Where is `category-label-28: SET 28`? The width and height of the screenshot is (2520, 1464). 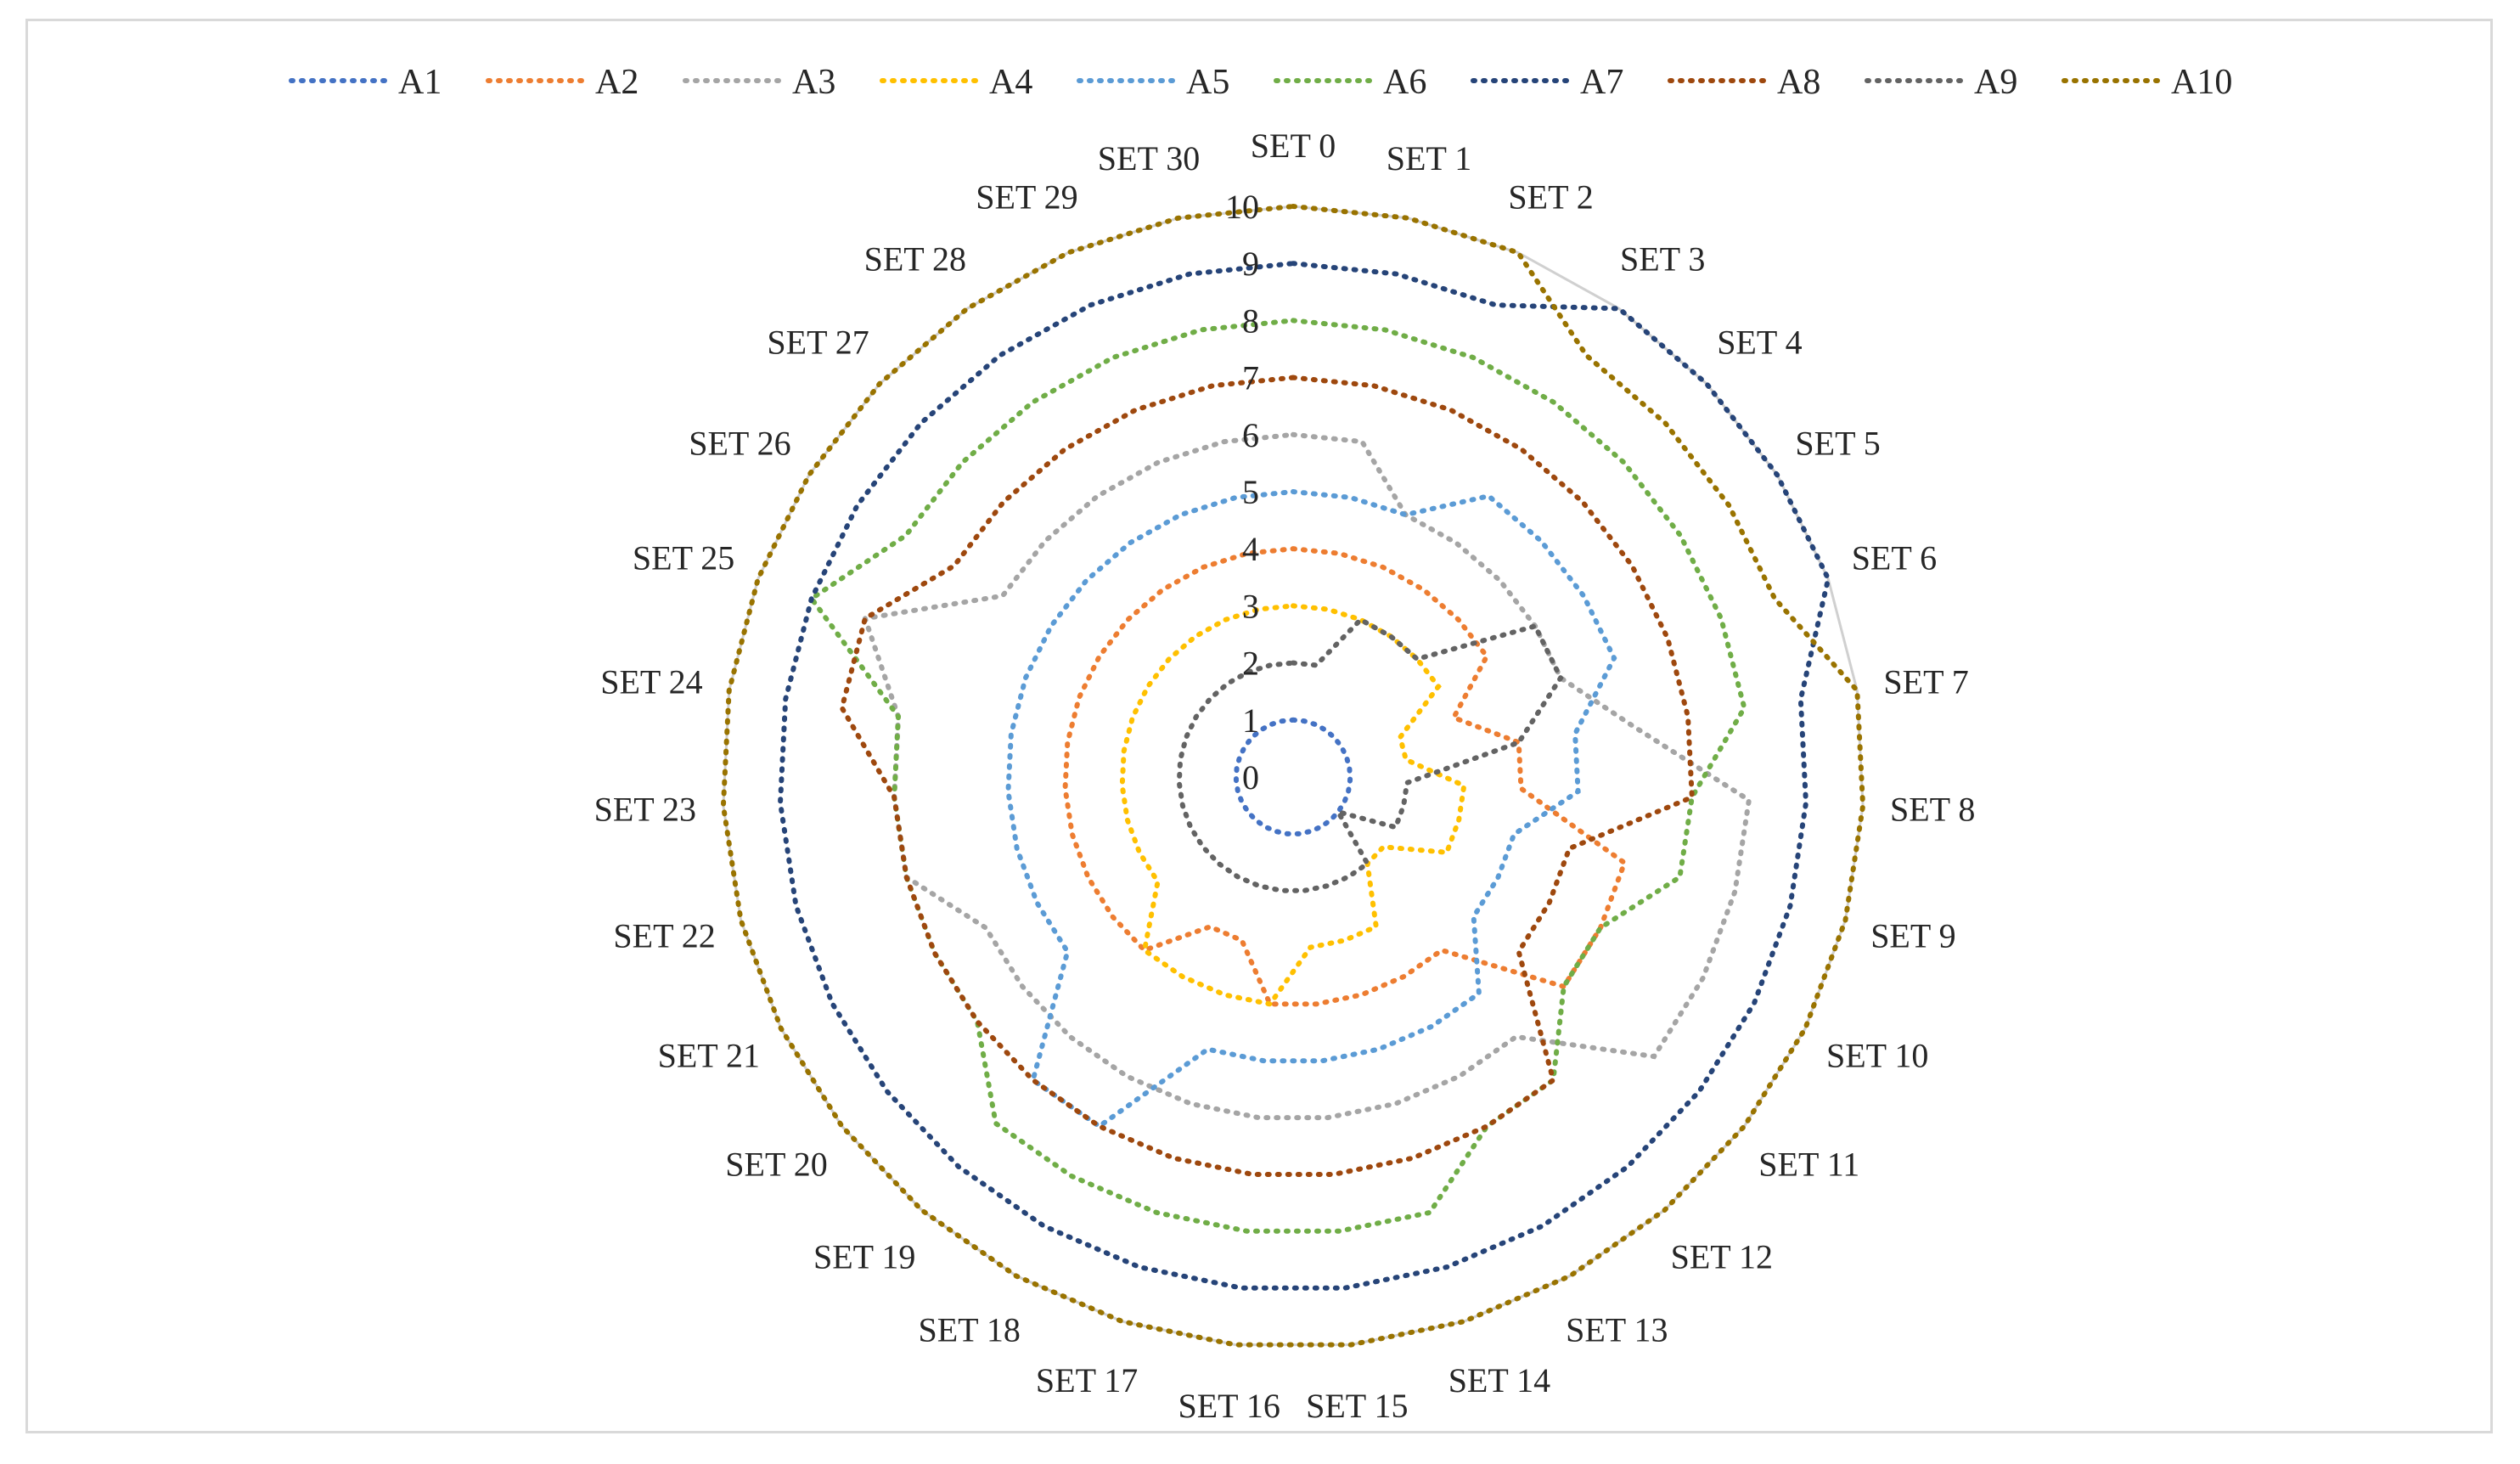
category-label-28: SET 28 is located at coordinates (915, 258).